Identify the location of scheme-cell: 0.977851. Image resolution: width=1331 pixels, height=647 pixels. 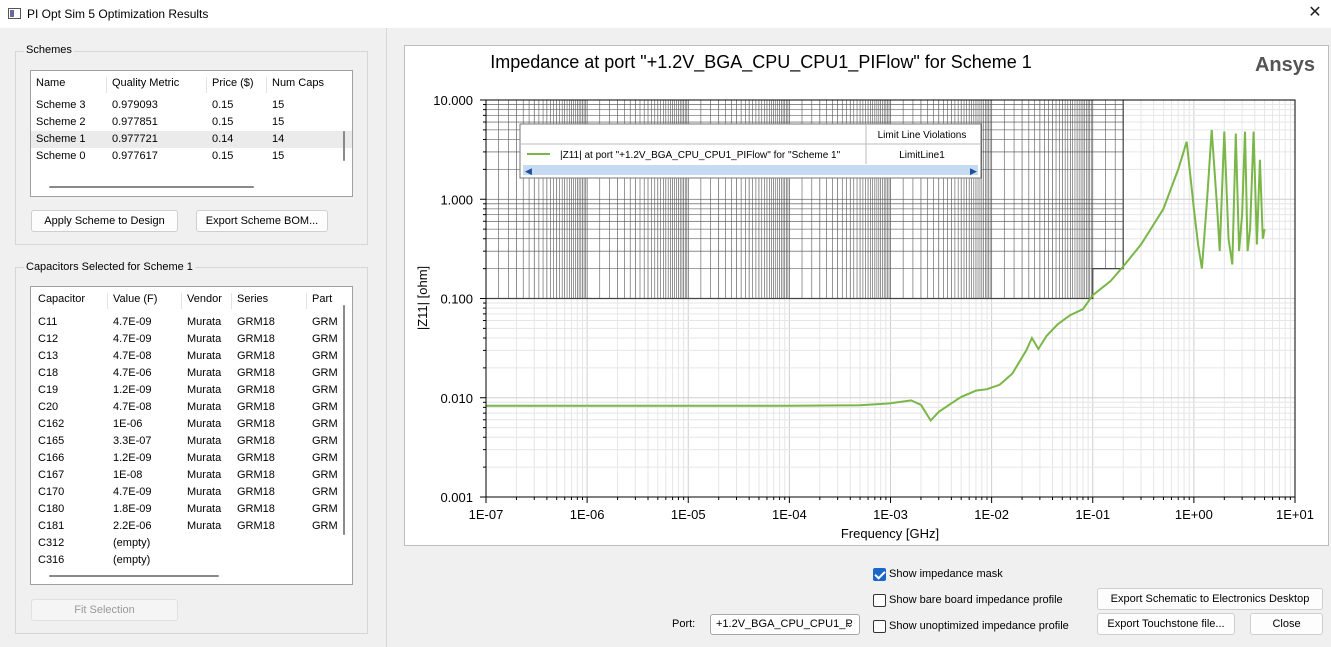
(135, 122).